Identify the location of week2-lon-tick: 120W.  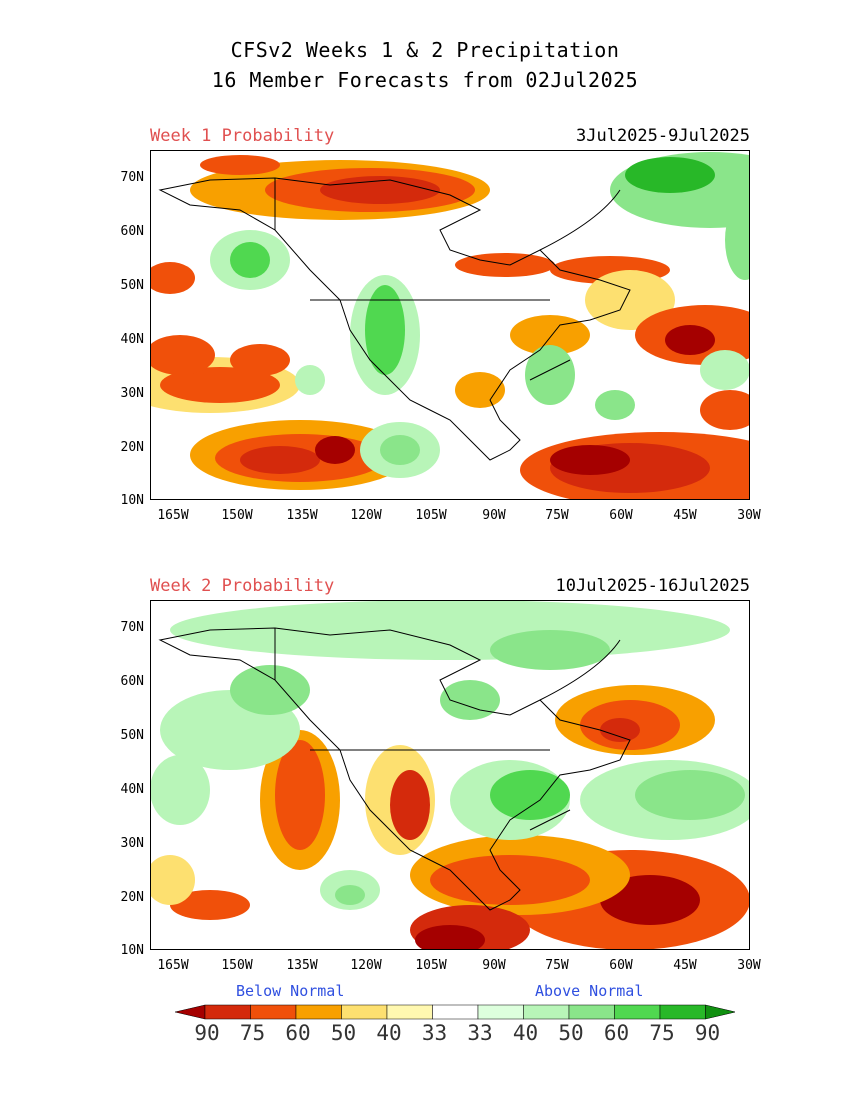
(366, 965).